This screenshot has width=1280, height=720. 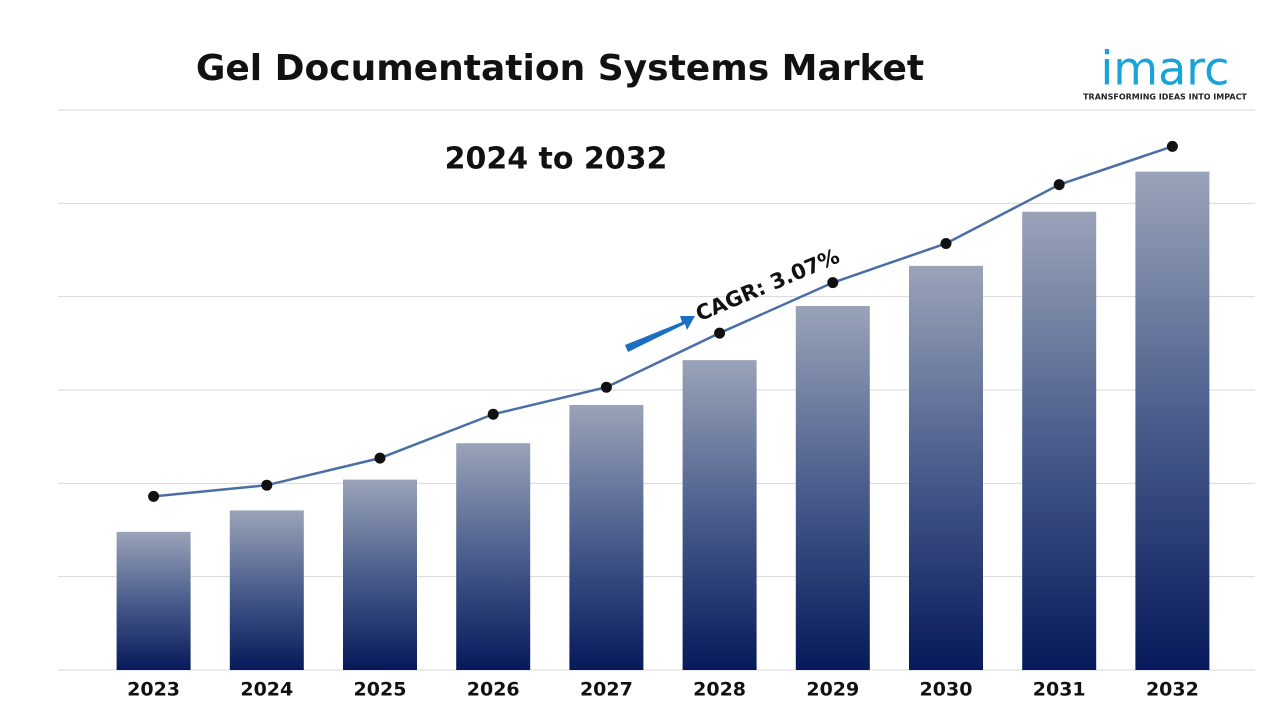 What do you see at coordinates (556, 159) in the screenshot?
I see `chart-subtitle: 2024 to 2032` at bounding box center [556, 159].